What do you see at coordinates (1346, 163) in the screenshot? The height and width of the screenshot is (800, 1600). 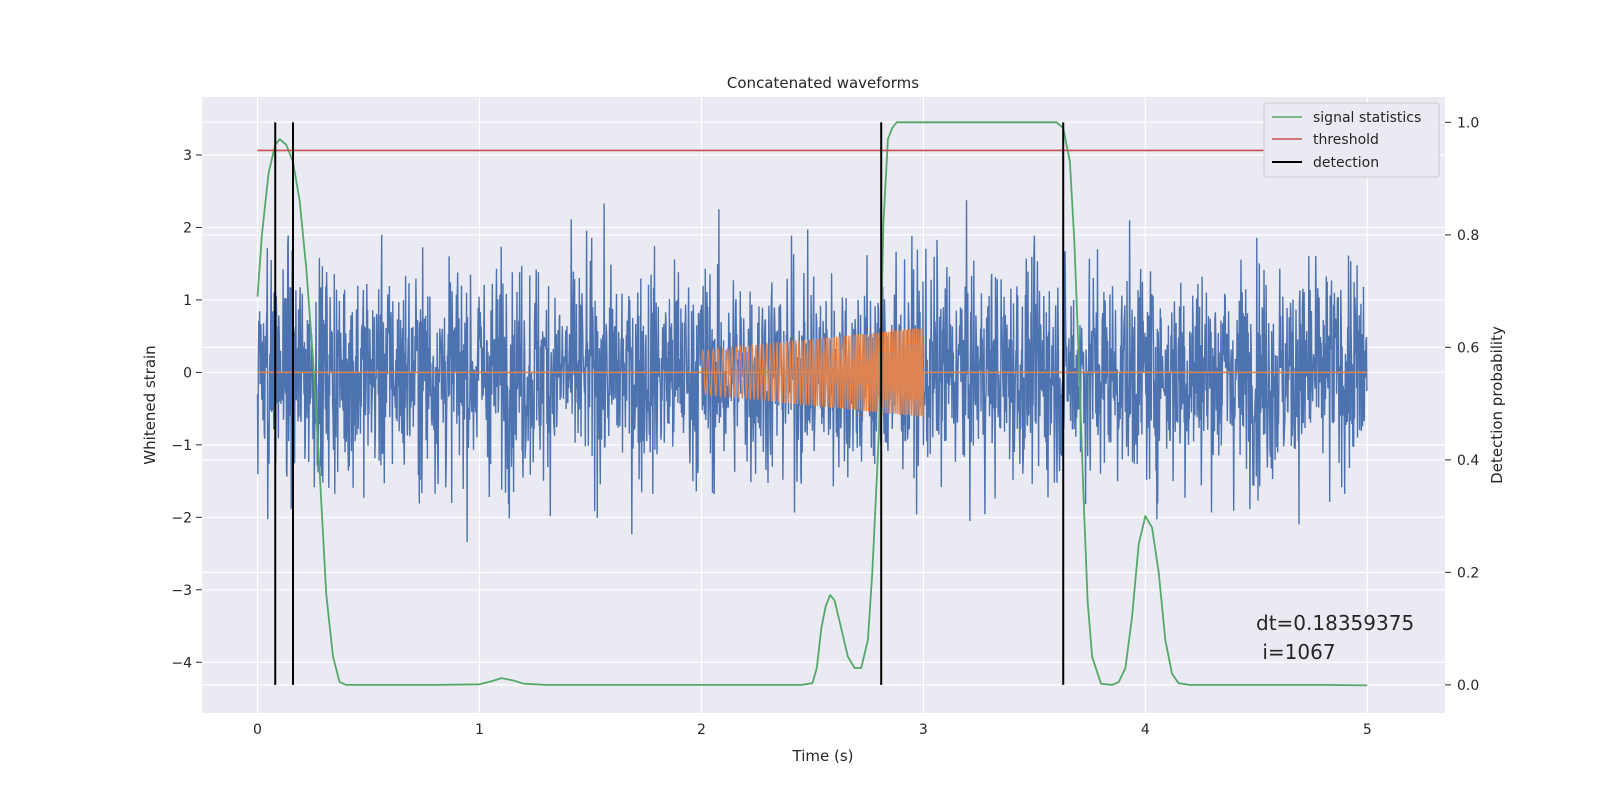 I see `legend-label-detection: detection` at bounding box center [1346, 163].